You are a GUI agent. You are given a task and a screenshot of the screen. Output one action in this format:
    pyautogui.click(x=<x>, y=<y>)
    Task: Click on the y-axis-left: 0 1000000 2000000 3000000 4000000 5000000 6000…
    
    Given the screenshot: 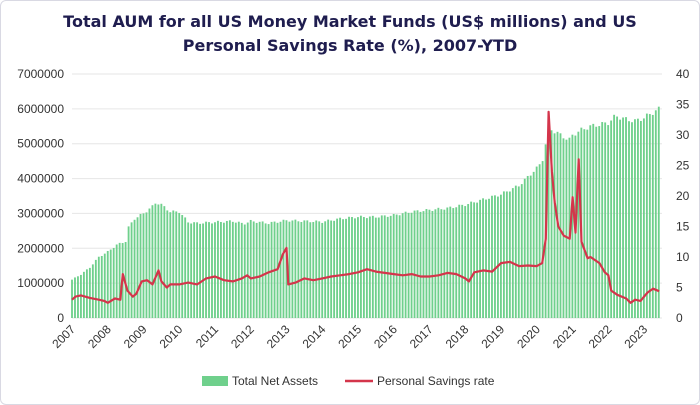 What is the action you would take?
    pyautogui.click(x=40, y=196)
    